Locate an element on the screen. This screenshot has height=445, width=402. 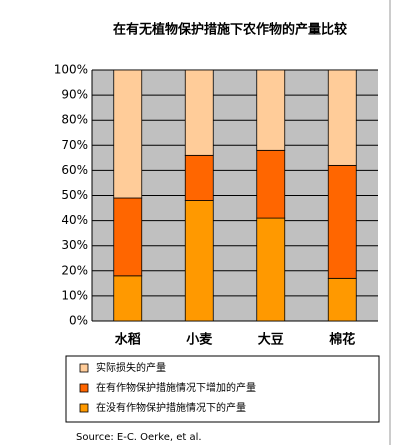
y-tick-label: 0% is located at coordinates (78, 321).